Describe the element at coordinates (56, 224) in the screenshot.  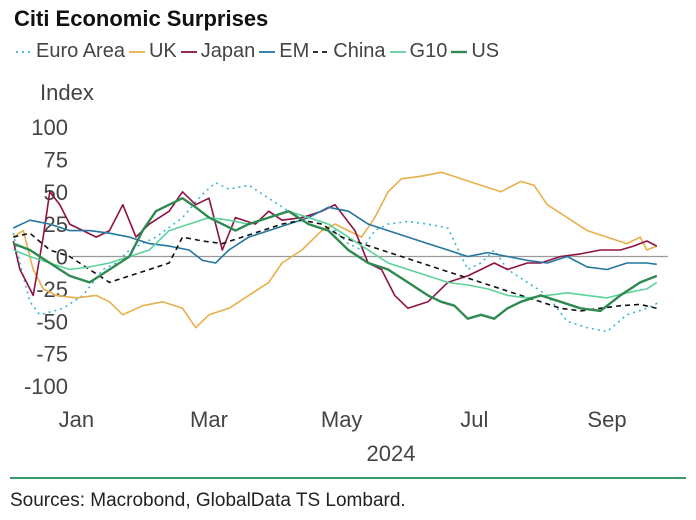
I see `y-tick-label: 25` at that location.